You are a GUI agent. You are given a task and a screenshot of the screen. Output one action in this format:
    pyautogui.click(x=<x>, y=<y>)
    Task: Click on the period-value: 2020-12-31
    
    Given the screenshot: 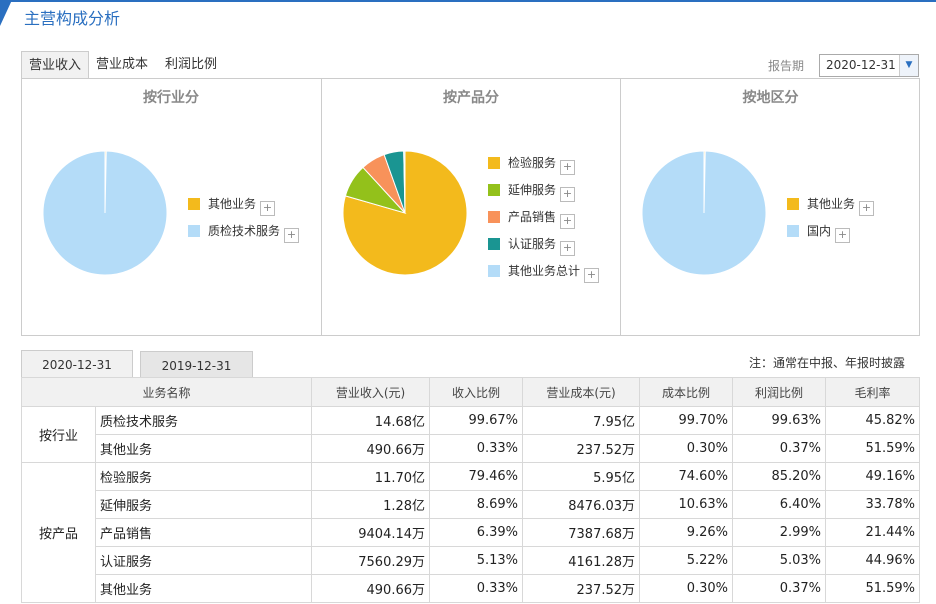 What is the action you would take?
    pyautogui.click(x=861, y=65)
    